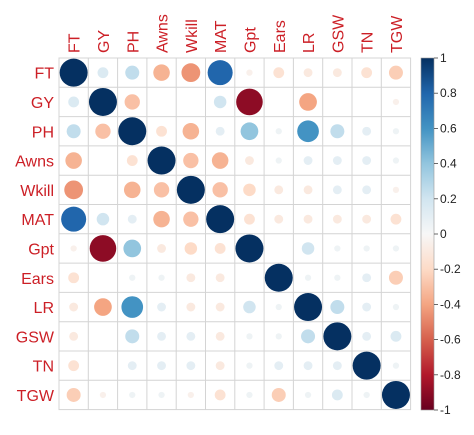 This screenshot has width=474, height=435. I want to click on correlation-circle-tn-tn, so click(366, 365).